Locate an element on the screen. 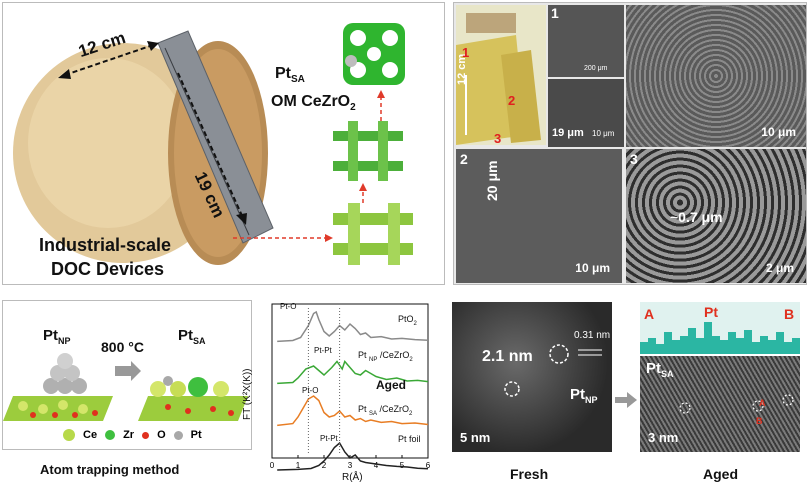 The image size is (810, 500). legend-zr-label: Zr is located at coordinates (129, 435).